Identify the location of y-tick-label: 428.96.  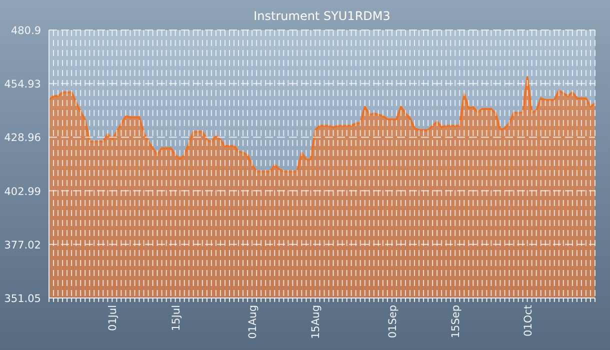
(23, 138).